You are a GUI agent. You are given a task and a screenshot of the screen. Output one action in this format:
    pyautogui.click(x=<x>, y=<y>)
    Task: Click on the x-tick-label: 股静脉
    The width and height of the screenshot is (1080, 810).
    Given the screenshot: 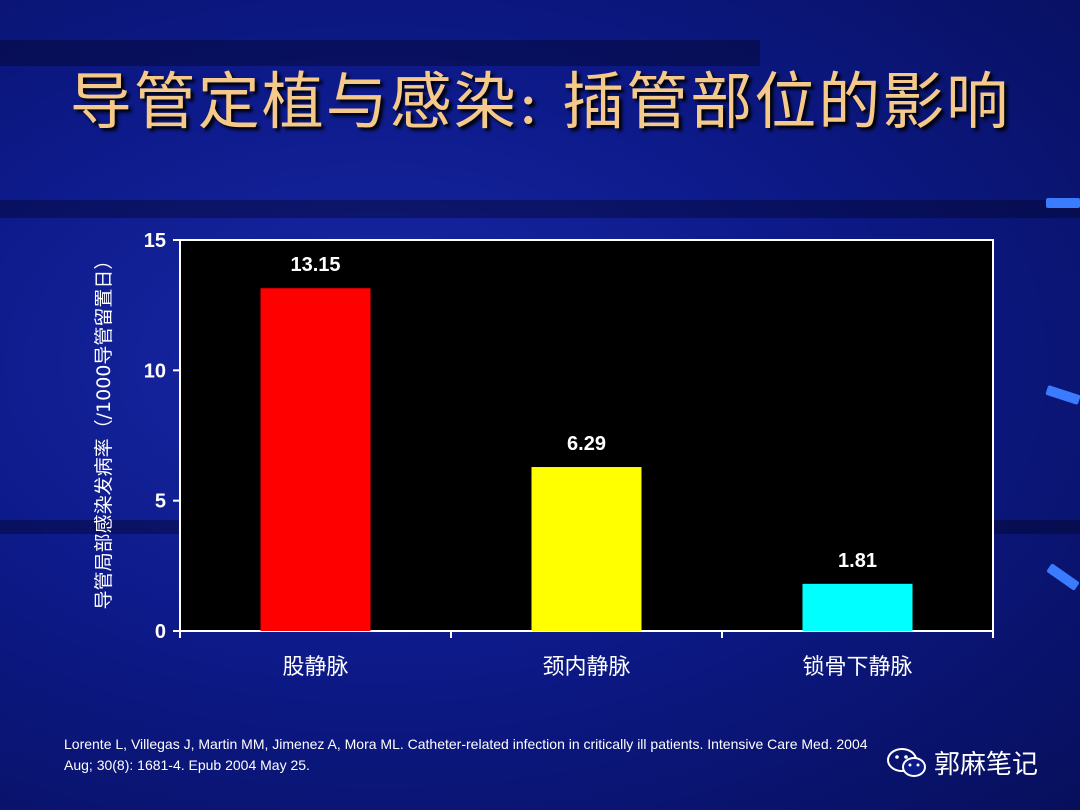 What is the action you would take?
    pyautogui.click(x=315, y=667)
    